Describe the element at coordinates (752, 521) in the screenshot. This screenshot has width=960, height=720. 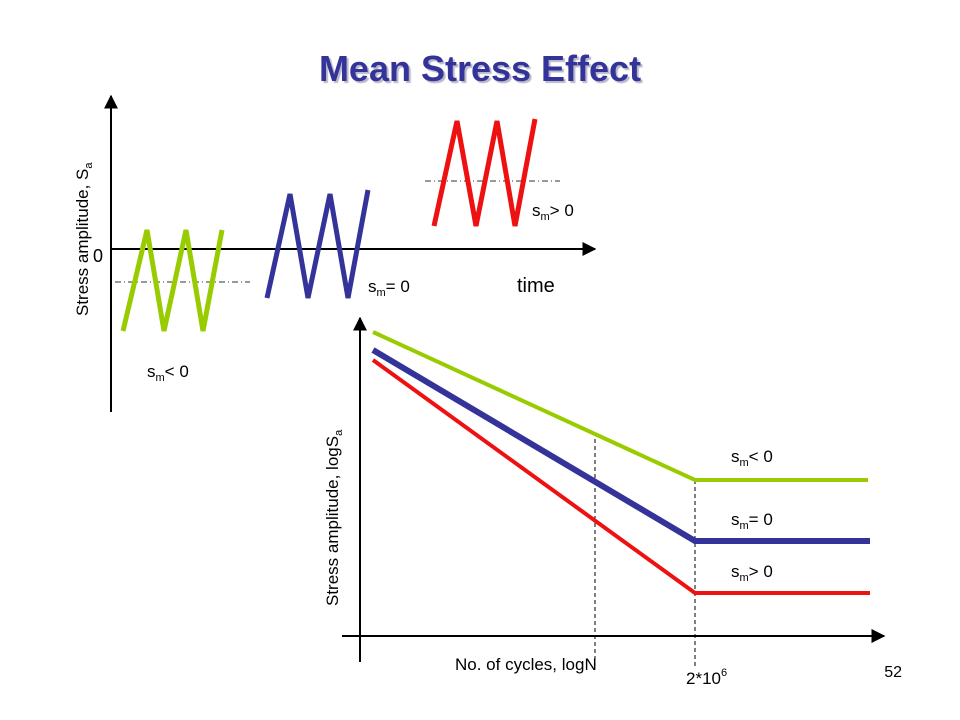
I see `bottom-label-sm-zero: sm= 0` at that location.